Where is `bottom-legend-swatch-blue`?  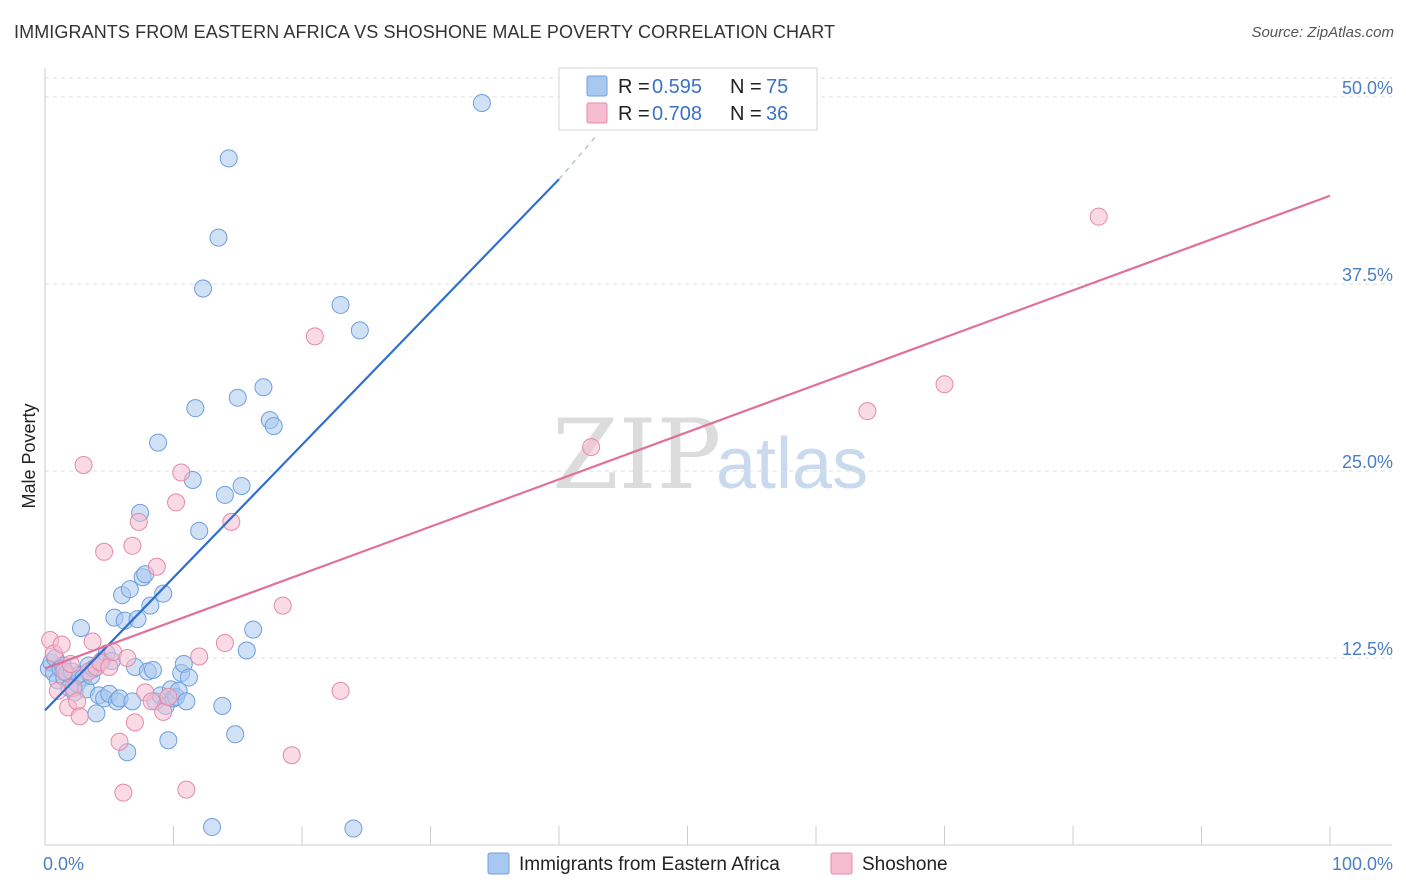
bottom-legend-swatch-blue is located at coordinates (498, 863).